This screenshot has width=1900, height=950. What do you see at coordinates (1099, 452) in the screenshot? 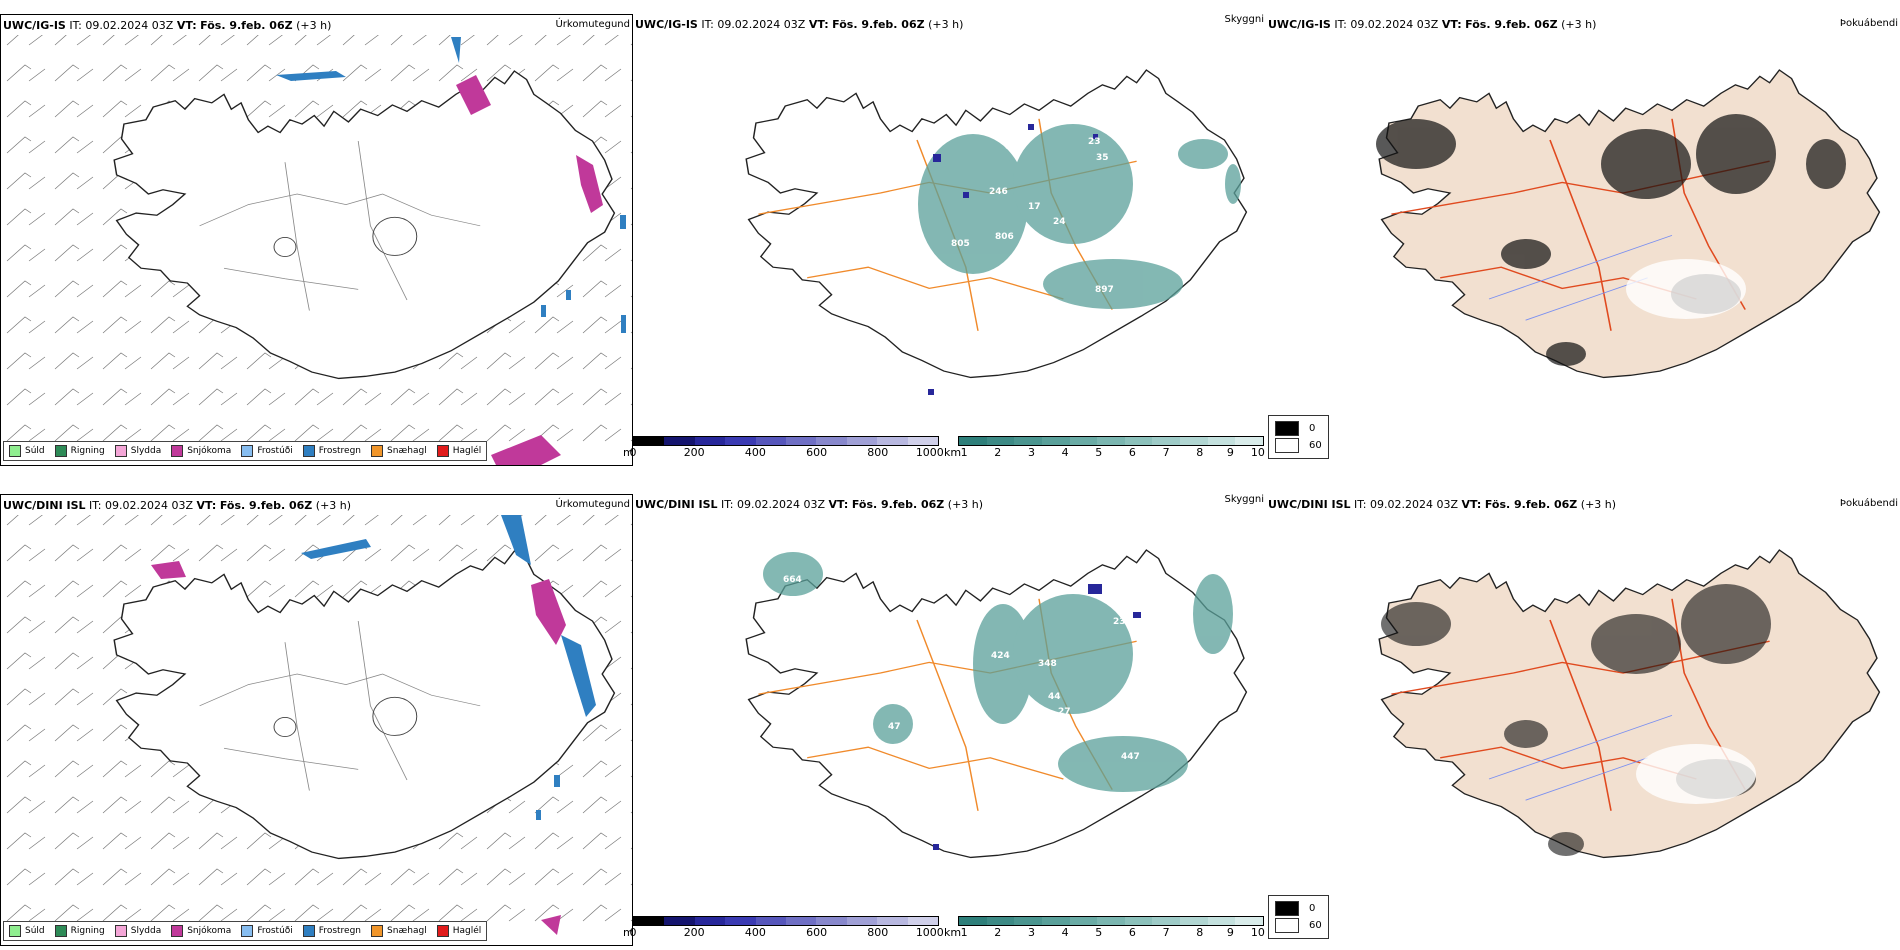
I see `tick-label: 5` at bounding box center [1099, 452].